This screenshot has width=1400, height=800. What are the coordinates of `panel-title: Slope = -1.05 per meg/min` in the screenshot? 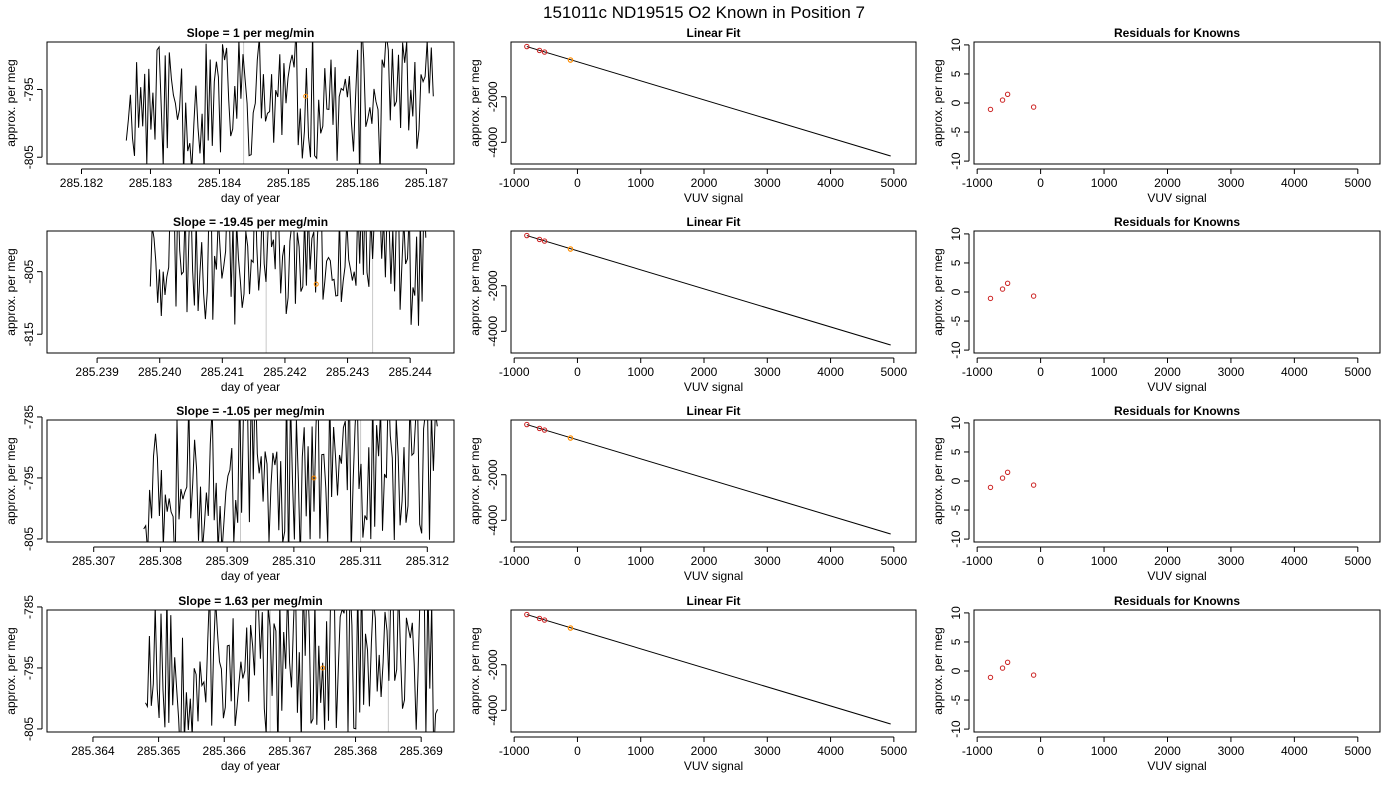 It's located at (250, 411).